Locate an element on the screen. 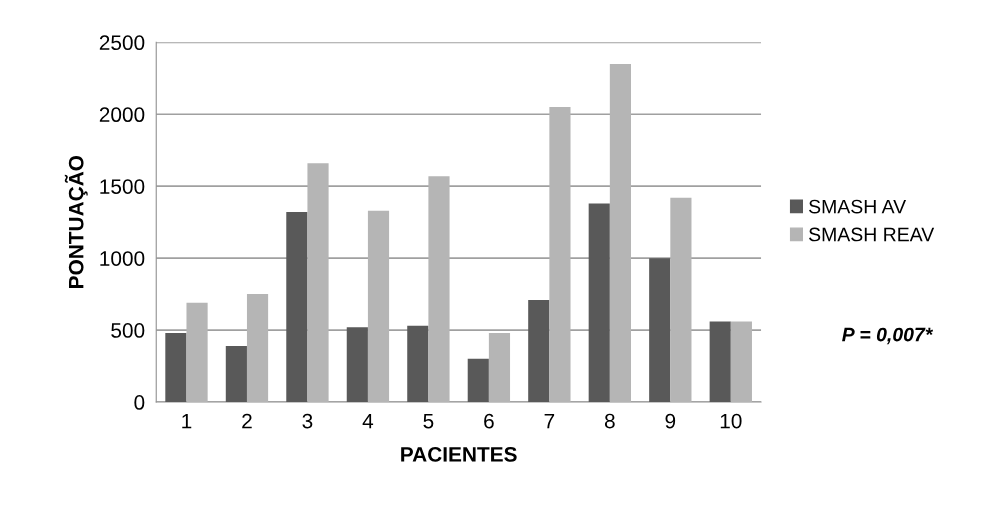  x-tick-label: 5 is located at coordinates (428, 421).